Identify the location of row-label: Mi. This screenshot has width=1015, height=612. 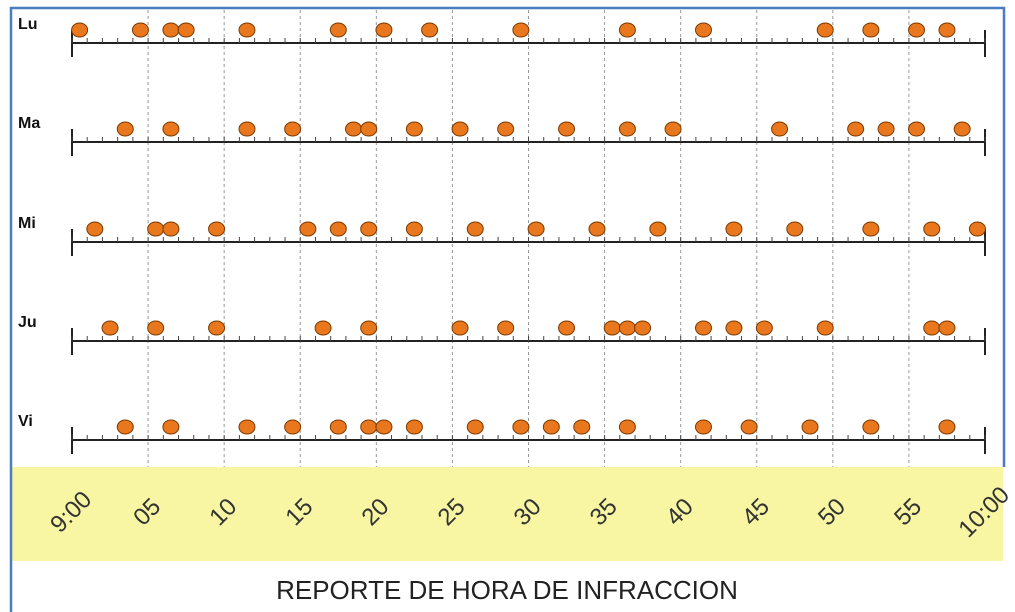
(27, 223).